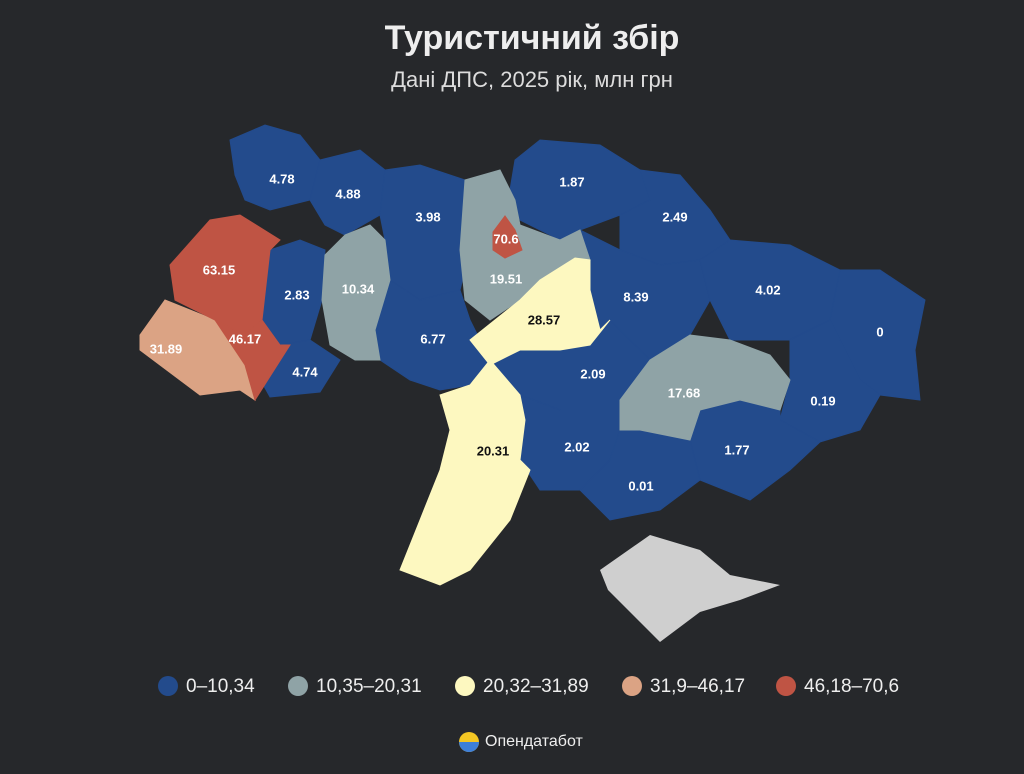 The height and width of the screenshot is (774, 1024). I want to click on legend-label: 20,32–31,89, so click(536, 686).